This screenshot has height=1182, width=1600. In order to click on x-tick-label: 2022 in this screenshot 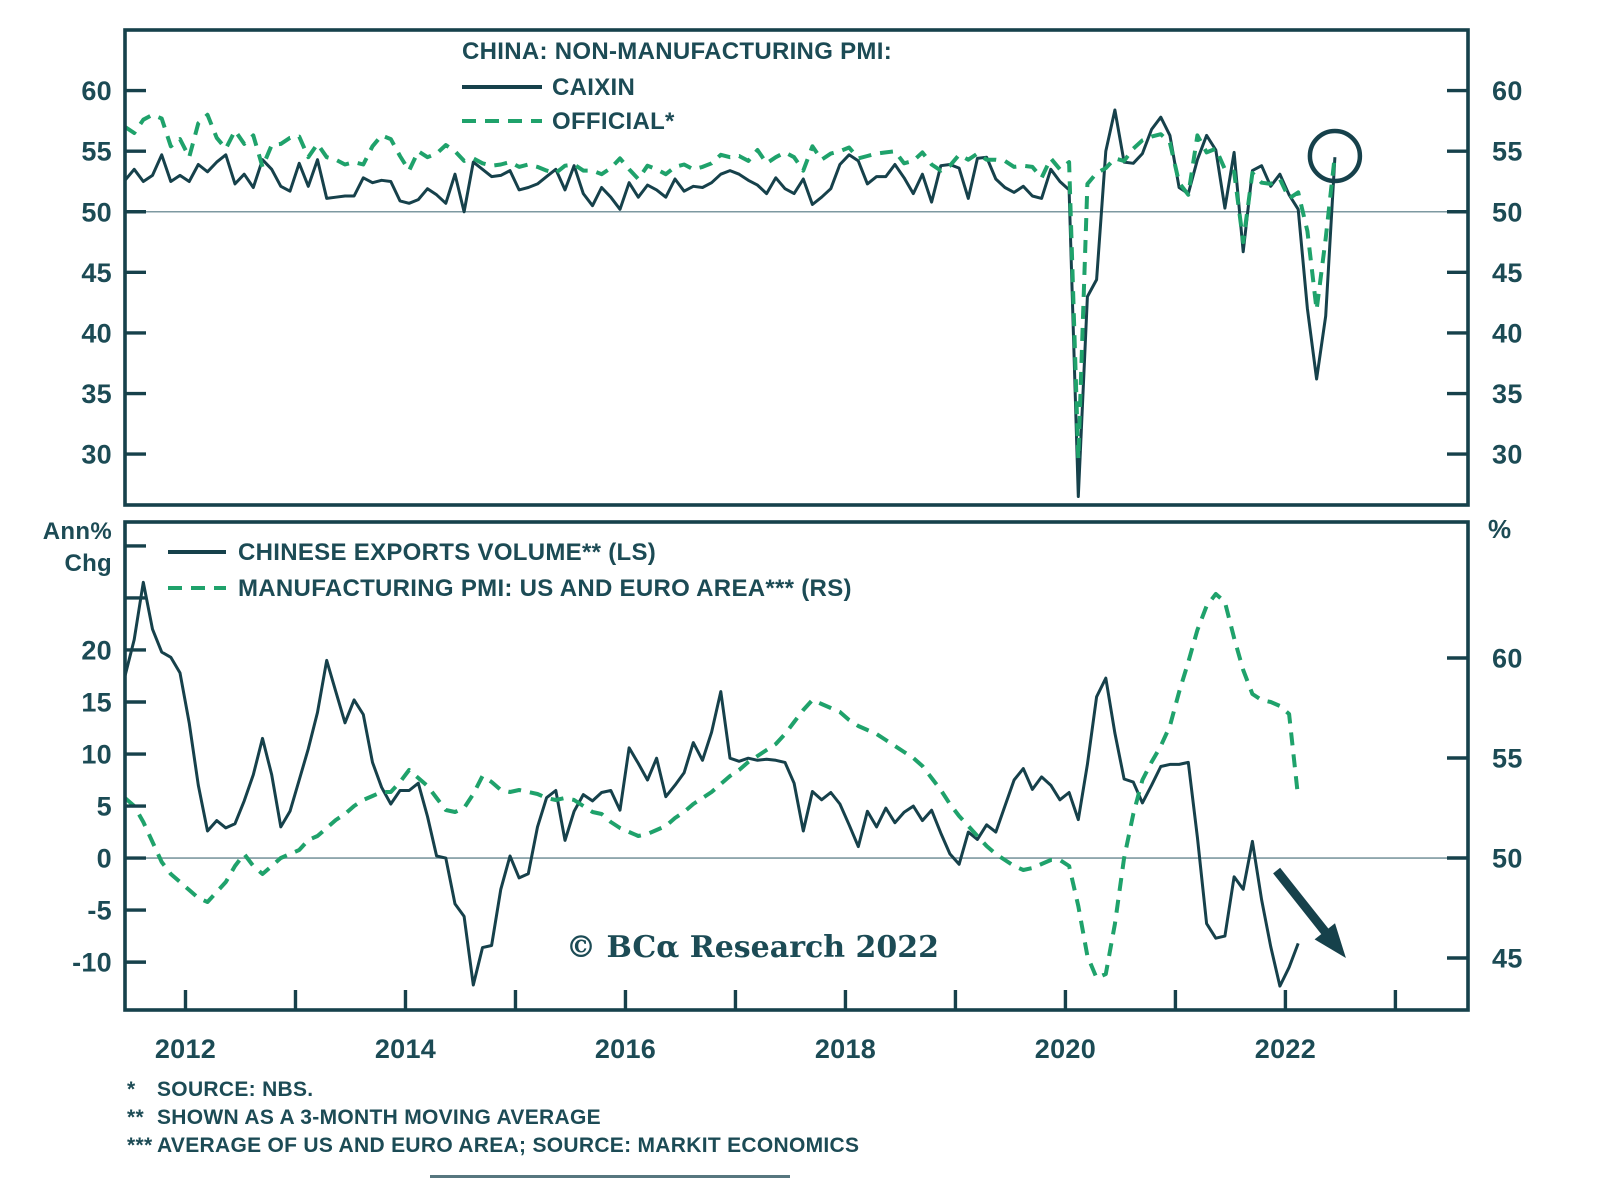, I will do `click(1285, 1049)`.